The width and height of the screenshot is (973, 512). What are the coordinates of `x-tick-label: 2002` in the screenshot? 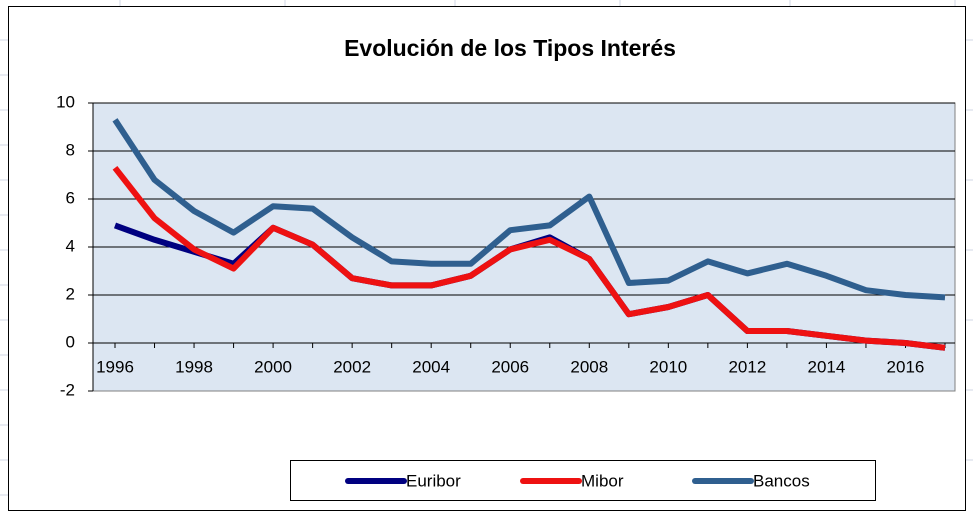 It's located at (352, 366).